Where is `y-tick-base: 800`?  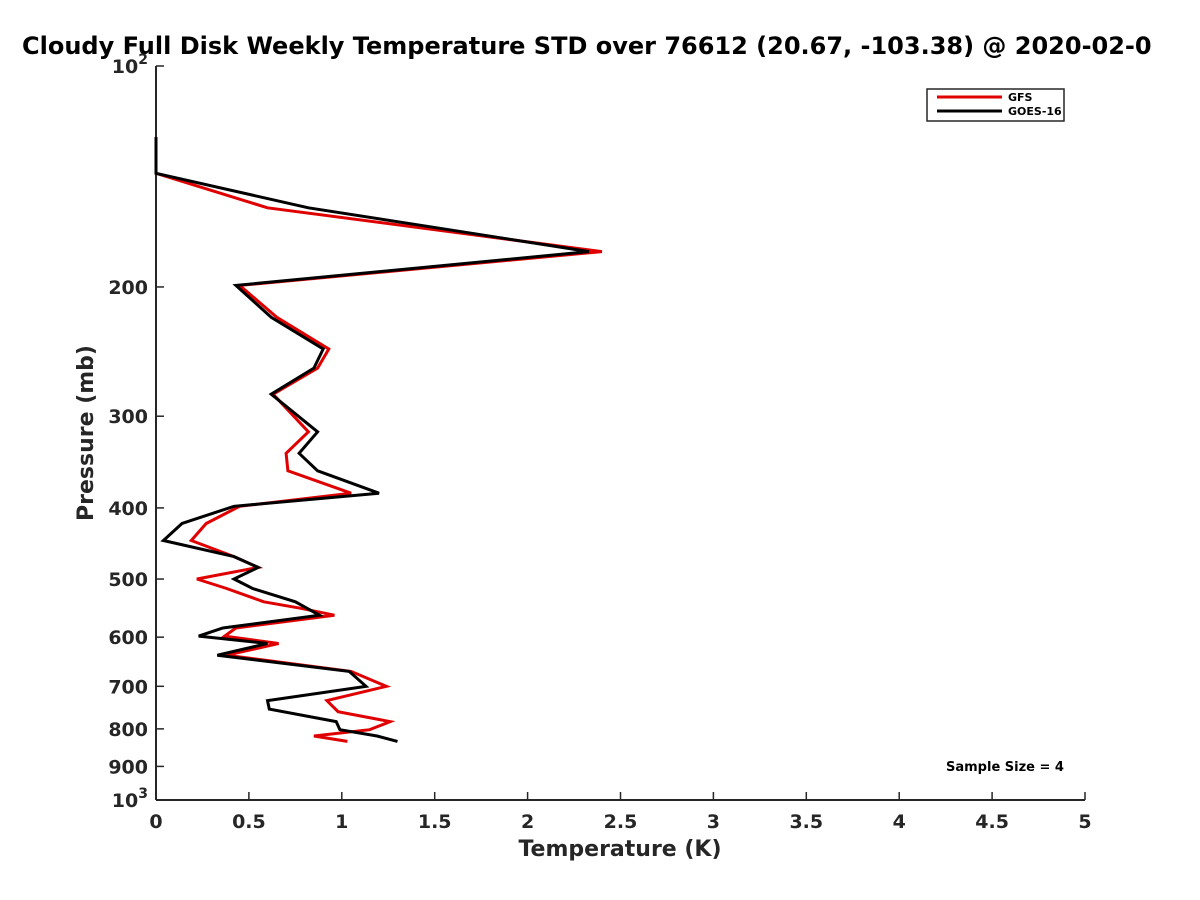 y-tick-base: 800 is located at coordinates (128, 730).